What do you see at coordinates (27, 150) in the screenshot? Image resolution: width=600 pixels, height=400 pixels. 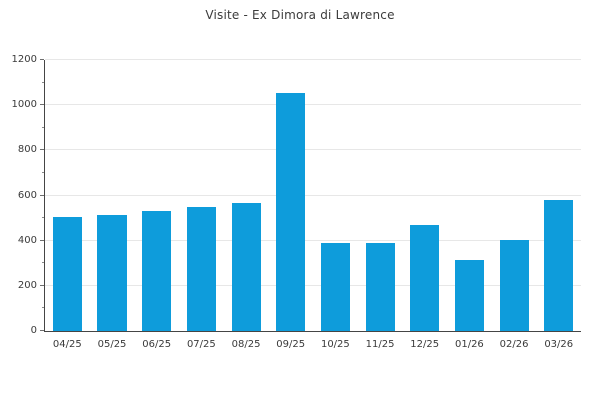 I see `y-tick-label: 800` at bounding box center [27, 150].